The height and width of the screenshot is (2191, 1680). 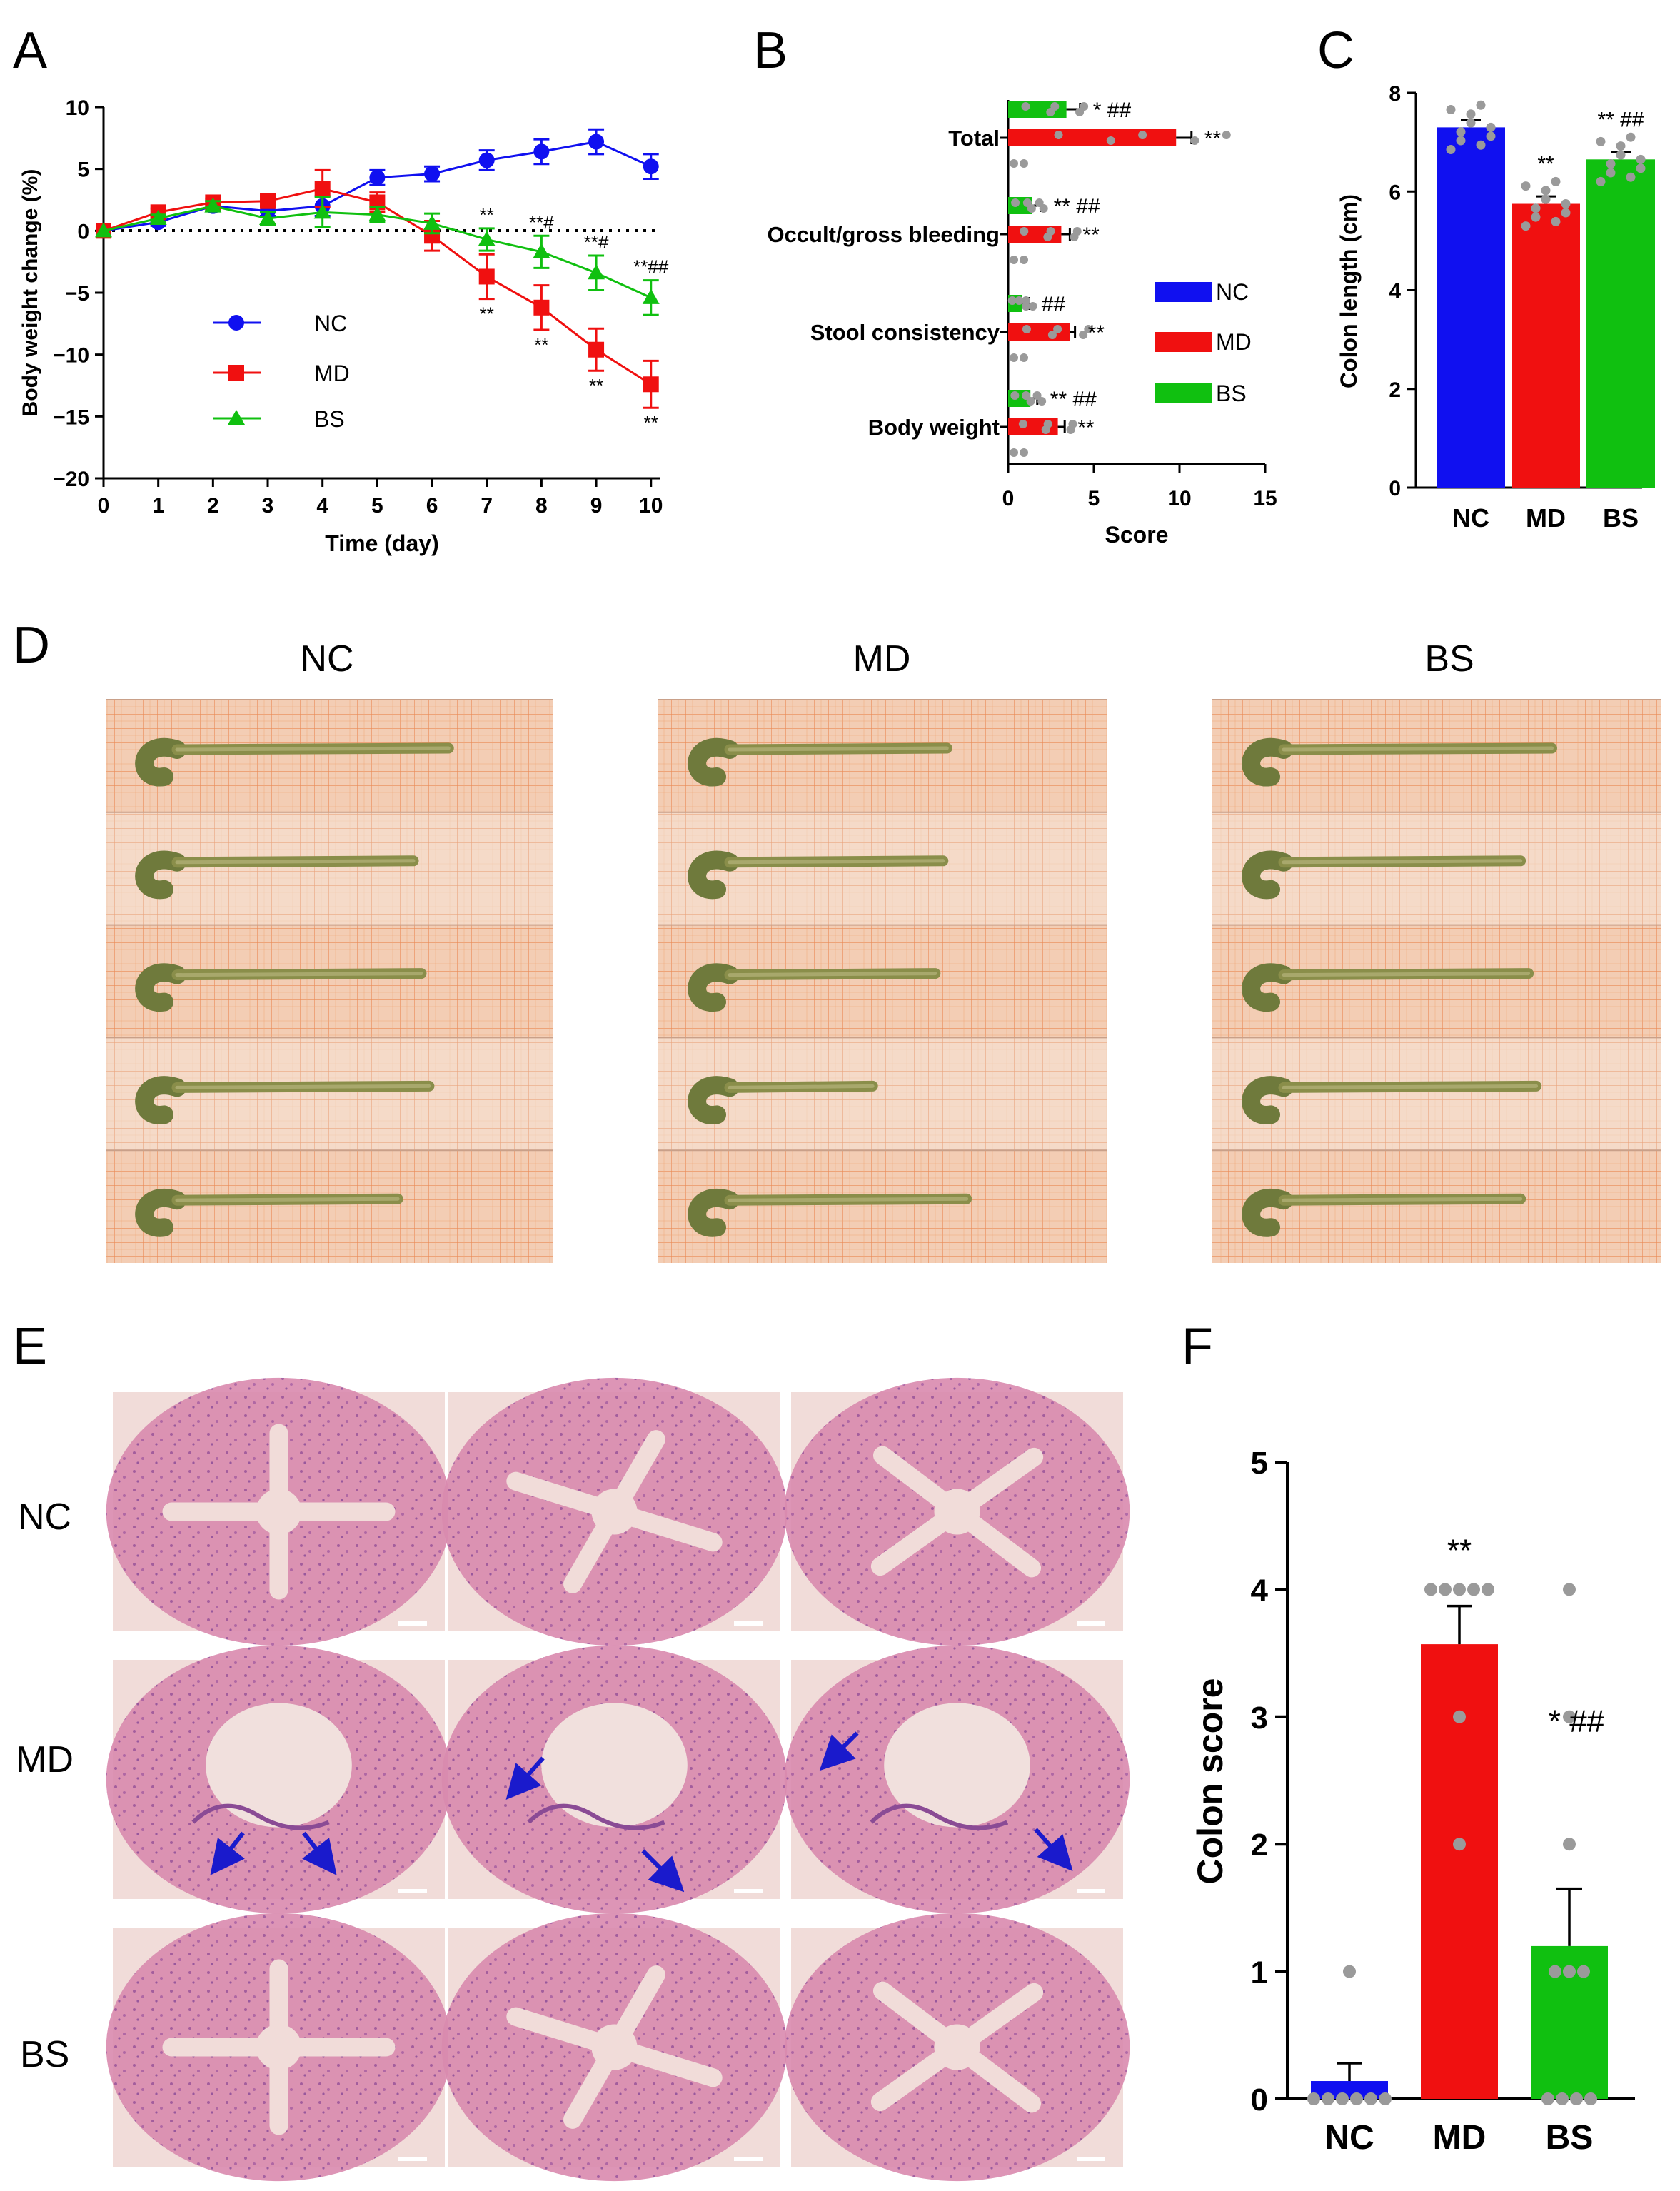 What do you see at coordinates (44, 2054) in the screenshot?
I see `e-row-label-bs: BS` at bounding box center [44, 2054].